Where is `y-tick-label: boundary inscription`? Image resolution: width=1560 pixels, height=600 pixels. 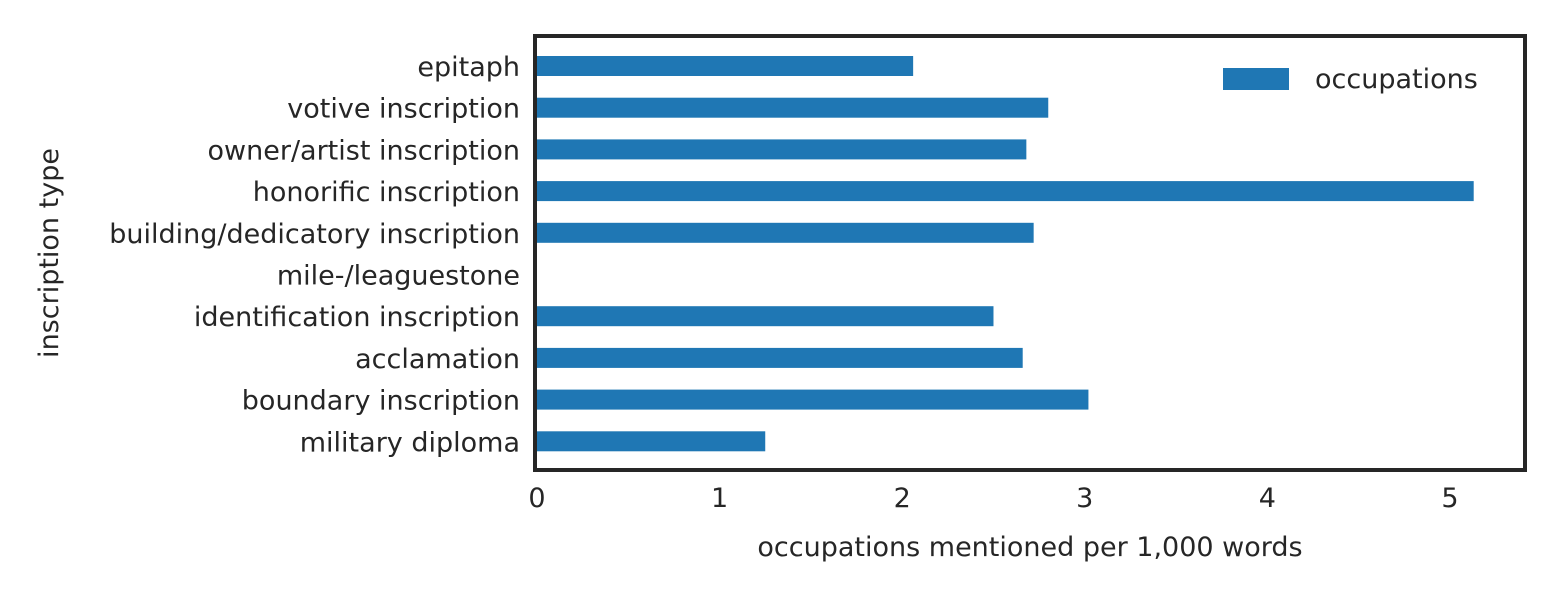
y-tick-label: boundary inscription is located at coordinates (381, 401).